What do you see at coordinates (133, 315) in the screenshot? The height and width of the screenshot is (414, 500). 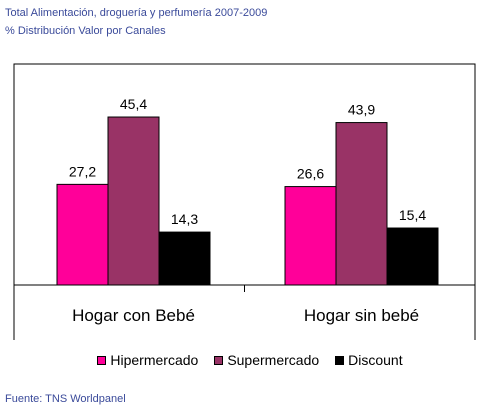 I see `category-label-1: Hogar con Bebé` at bounding box center [133, 315].